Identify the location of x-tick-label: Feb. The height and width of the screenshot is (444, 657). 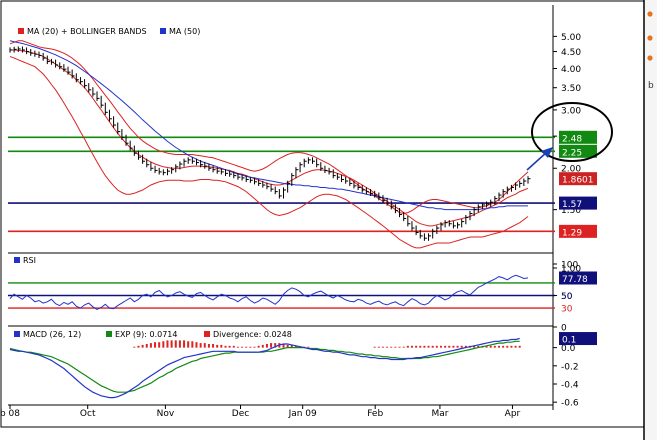
(375, 414).